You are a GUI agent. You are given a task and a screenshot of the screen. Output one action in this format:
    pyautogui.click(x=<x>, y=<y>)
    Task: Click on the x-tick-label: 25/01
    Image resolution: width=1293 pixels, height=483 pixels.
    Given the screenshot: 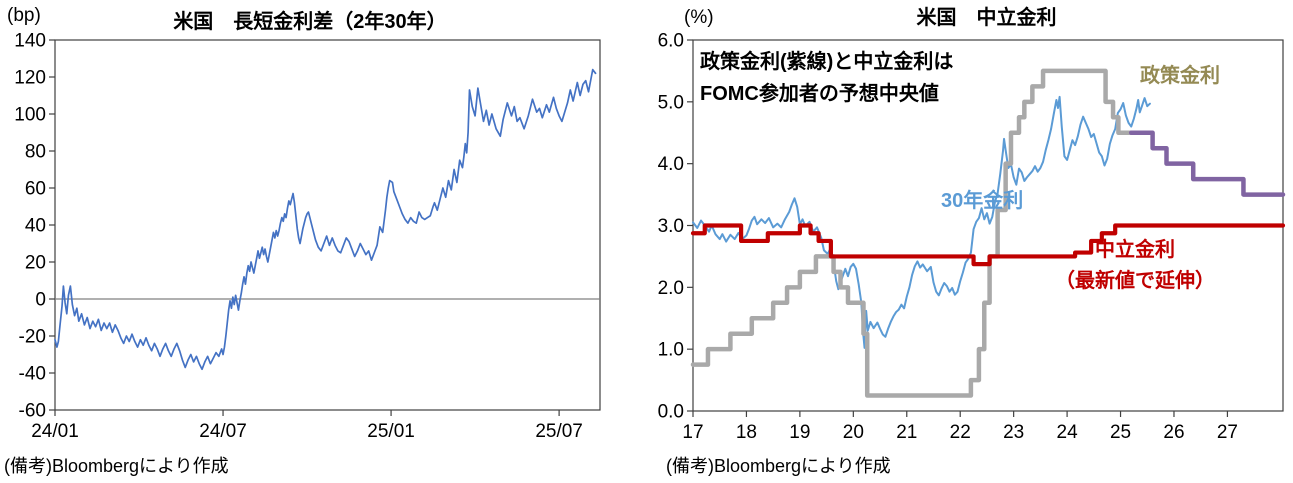 What is the action you would take?
    pyautogui.click(x=391, y=431)
    